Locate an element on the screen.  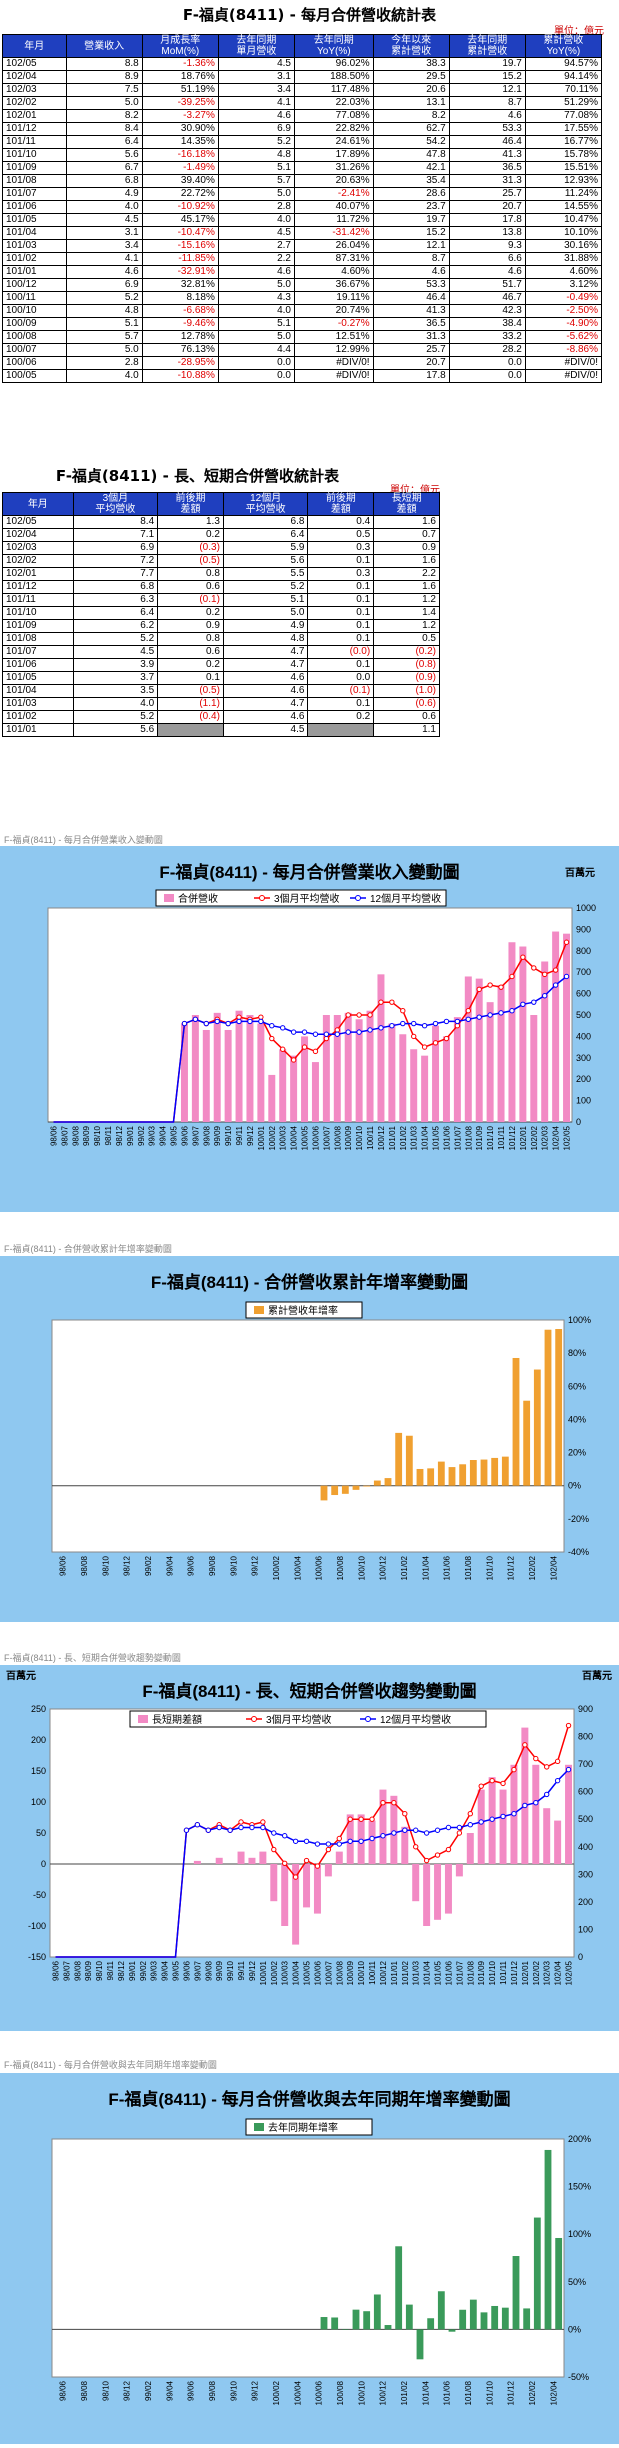
table-cell: 0.5 is located at coordinates (341, 535).